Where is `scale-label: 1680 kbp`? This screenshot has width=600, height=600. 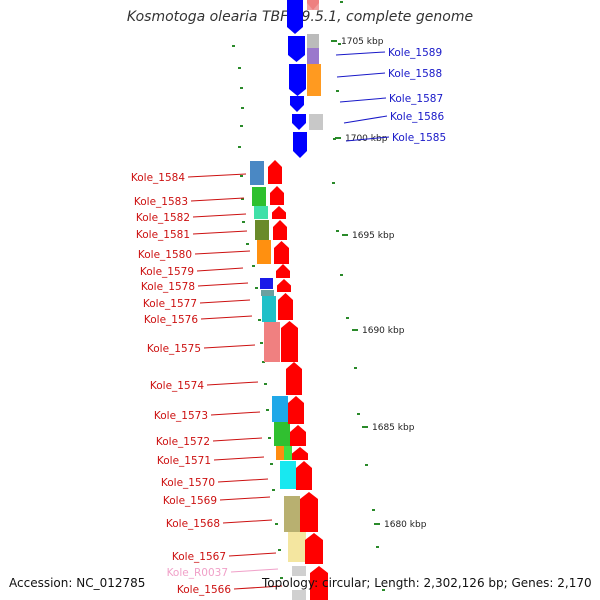 scale-label: 1680 kbp is located at coordinates (405, 525).